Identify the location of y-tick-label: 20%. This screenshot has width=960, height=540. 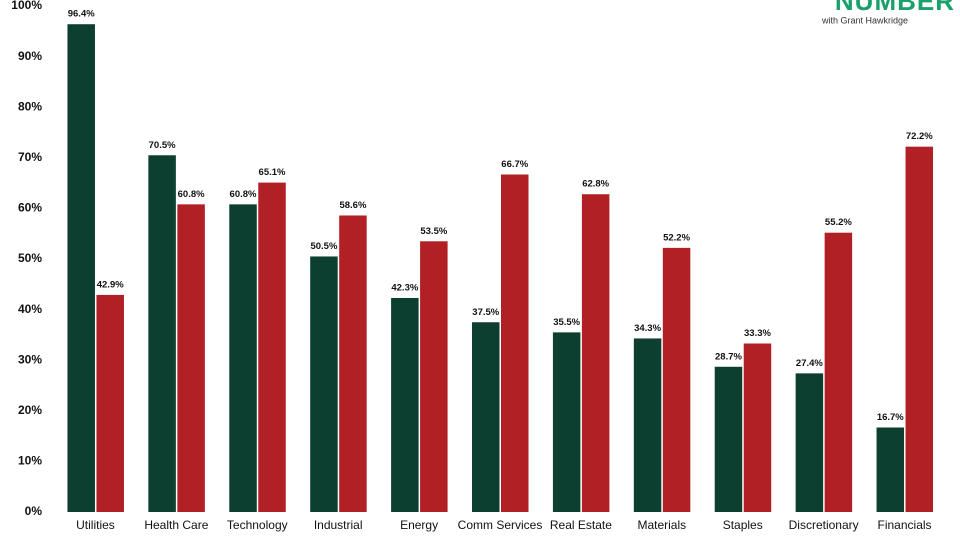
(30, 410).